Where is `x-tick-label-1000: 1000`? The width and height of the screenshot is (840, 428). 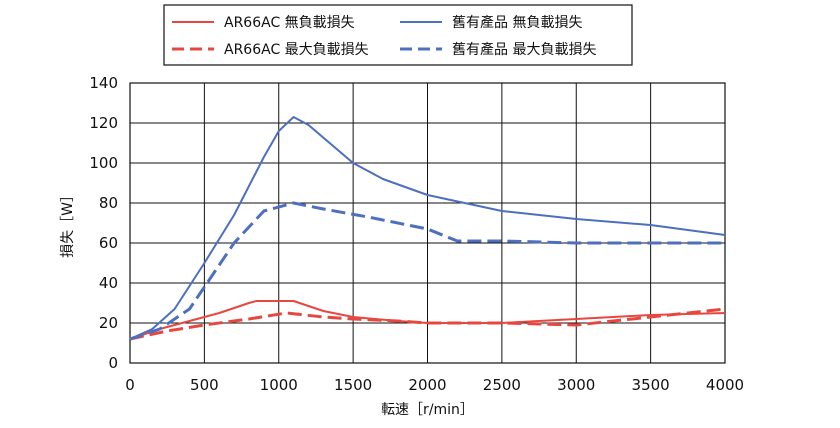 x-tick-label-1000: 1000 is located at coordinates (279, 385).